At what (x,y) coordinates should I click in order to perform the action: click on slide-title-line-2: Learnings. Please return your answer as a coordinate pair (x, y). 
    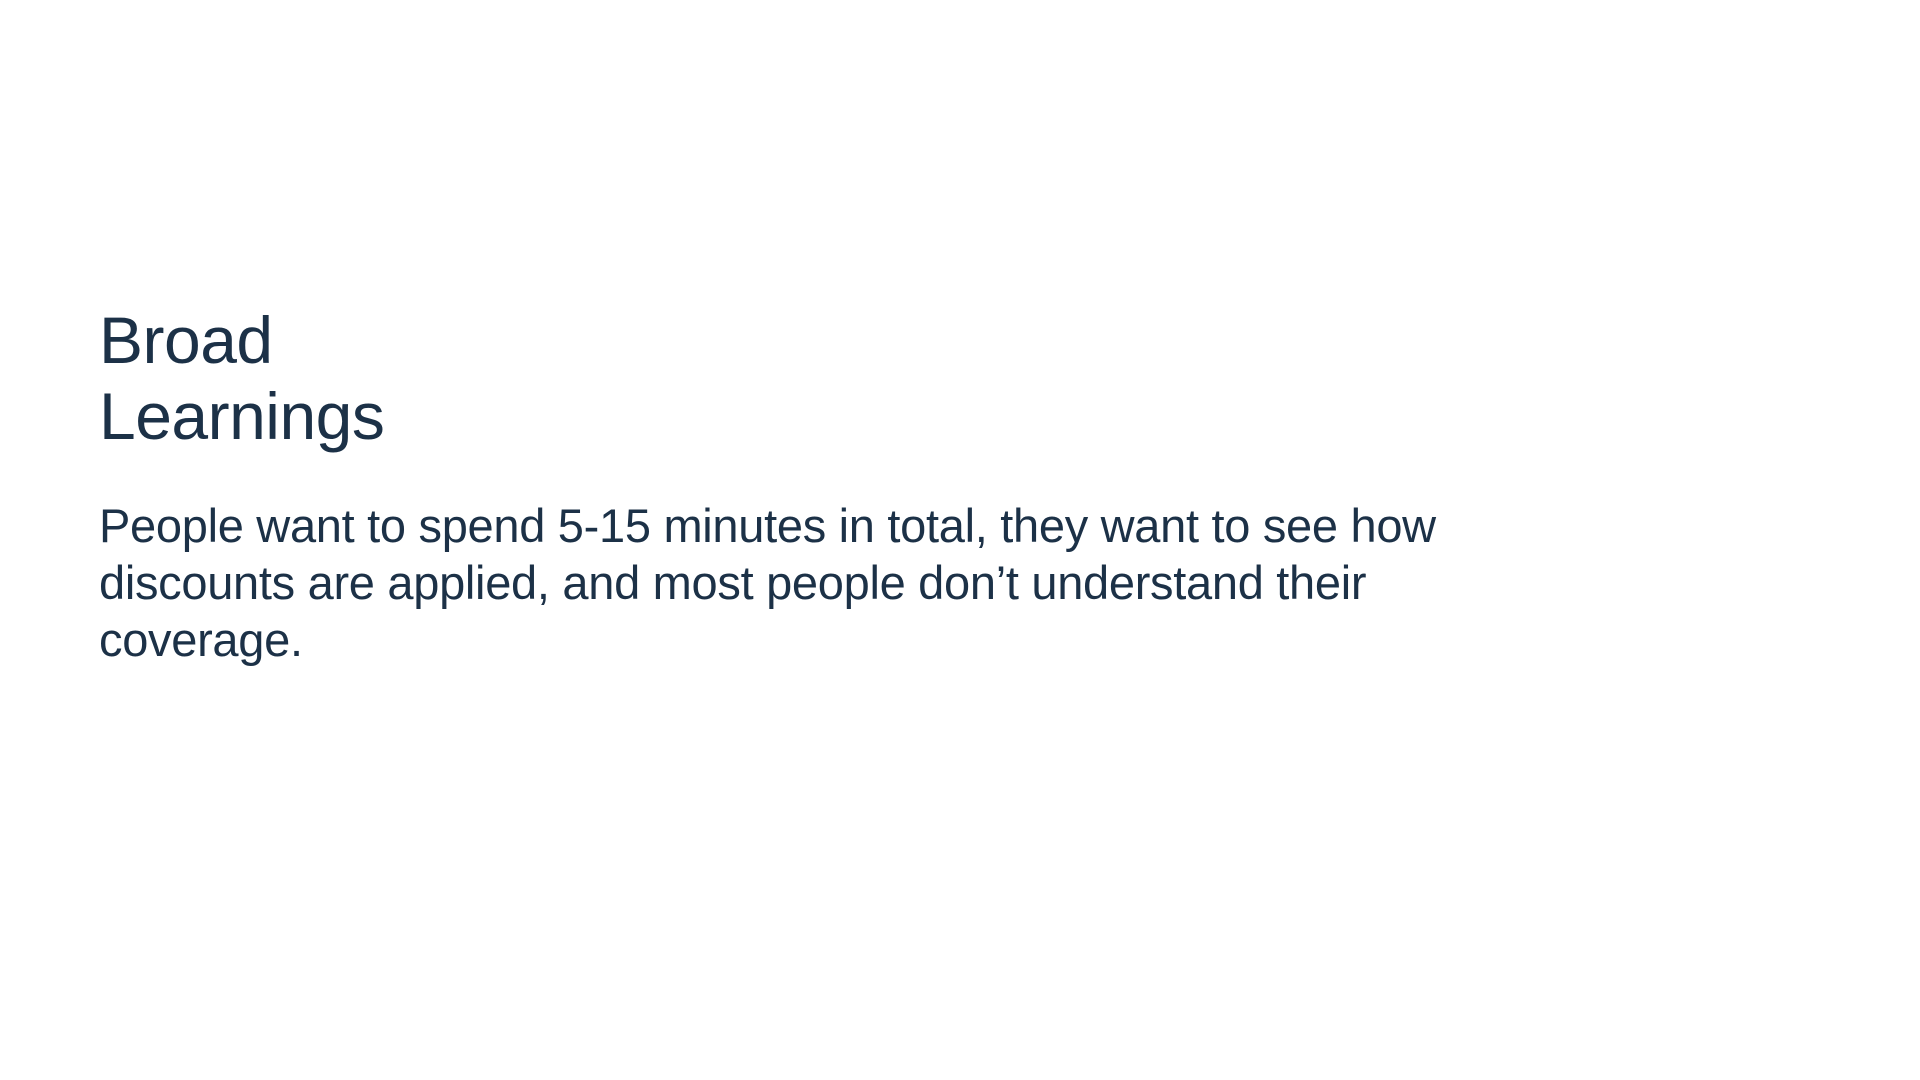
    Looking at the image, I should click on (242, 416).